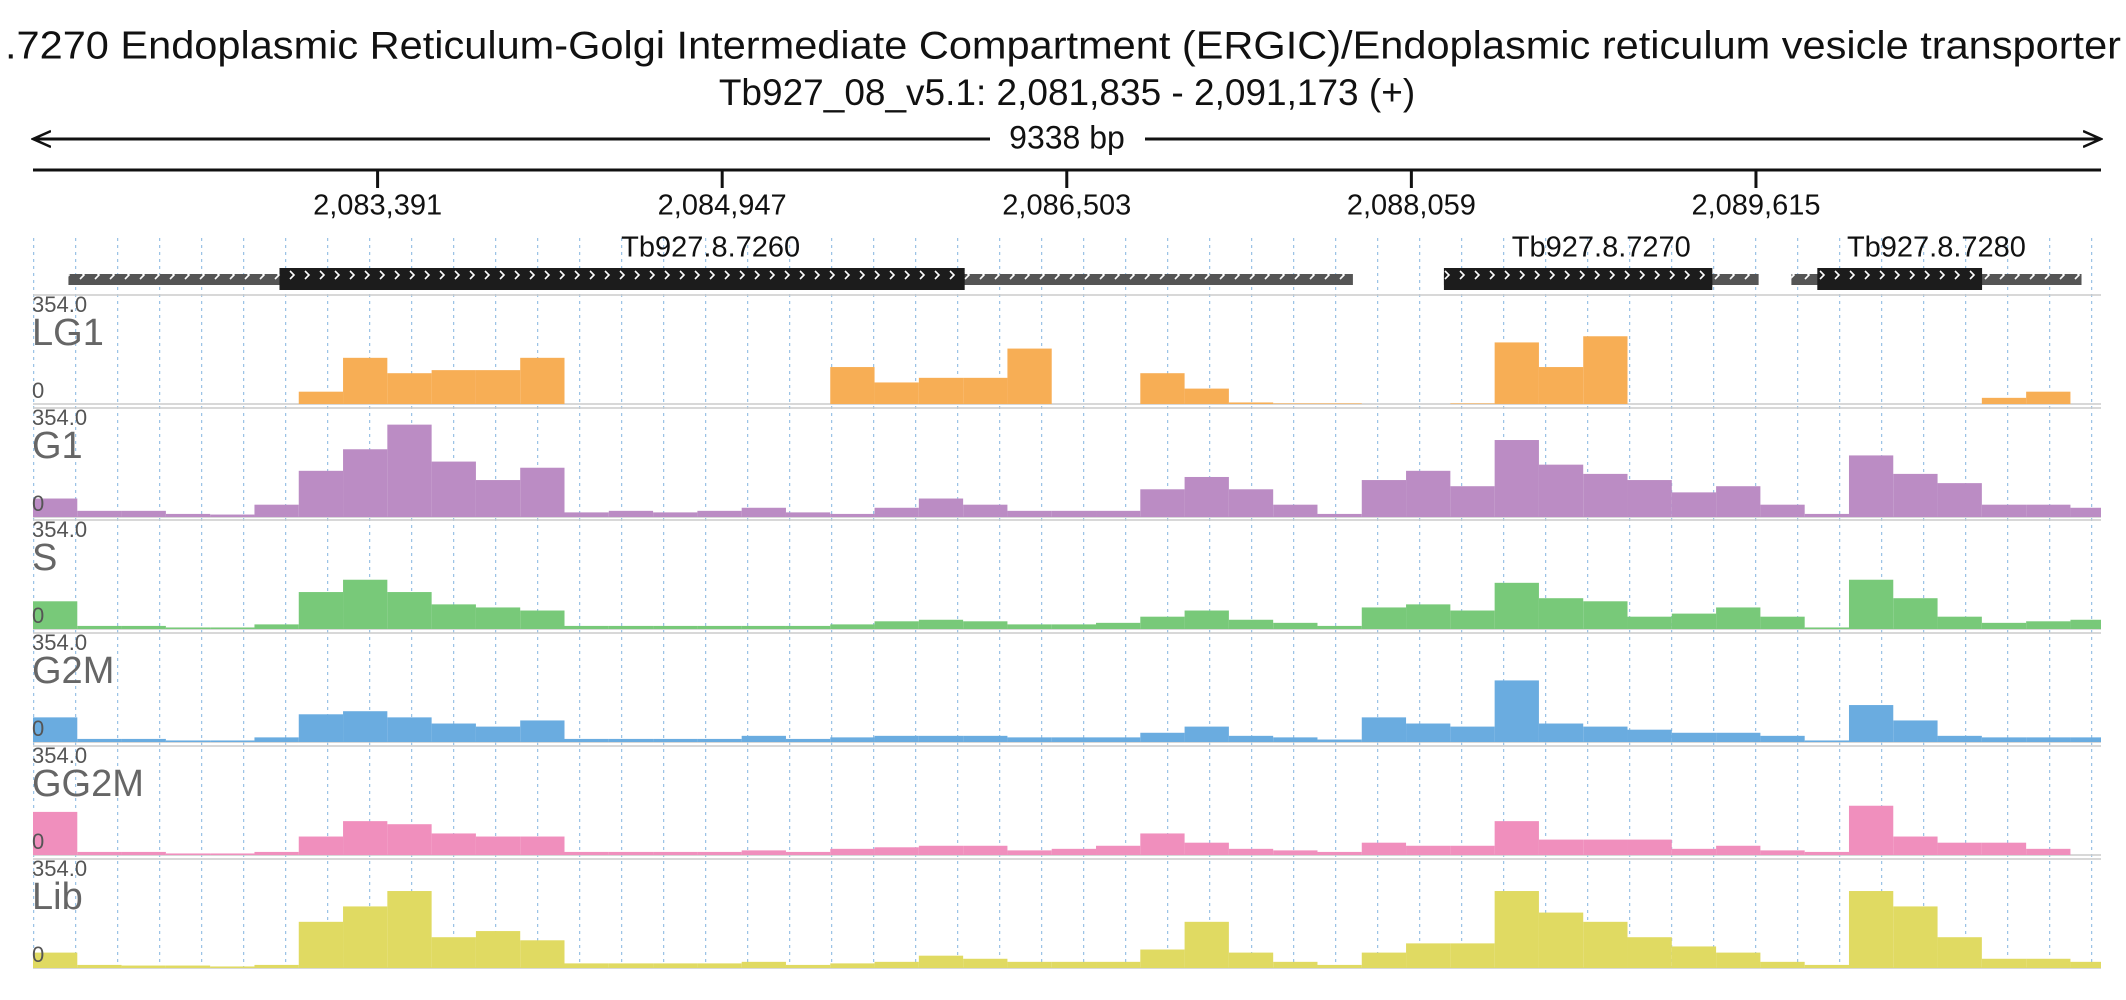 The height and width of the screenshot is (1000, 2126). Describe the element at coordinates (722, 206) in the screenshot. I see `x-tick-label: 2,084,947` at that location.